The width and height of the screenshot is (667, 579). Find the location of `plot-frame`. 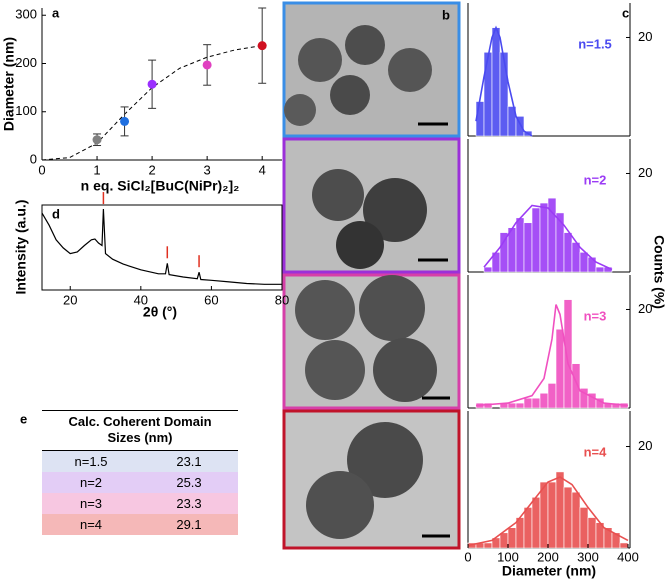

plot-frame is located at coordinates (162, 247).